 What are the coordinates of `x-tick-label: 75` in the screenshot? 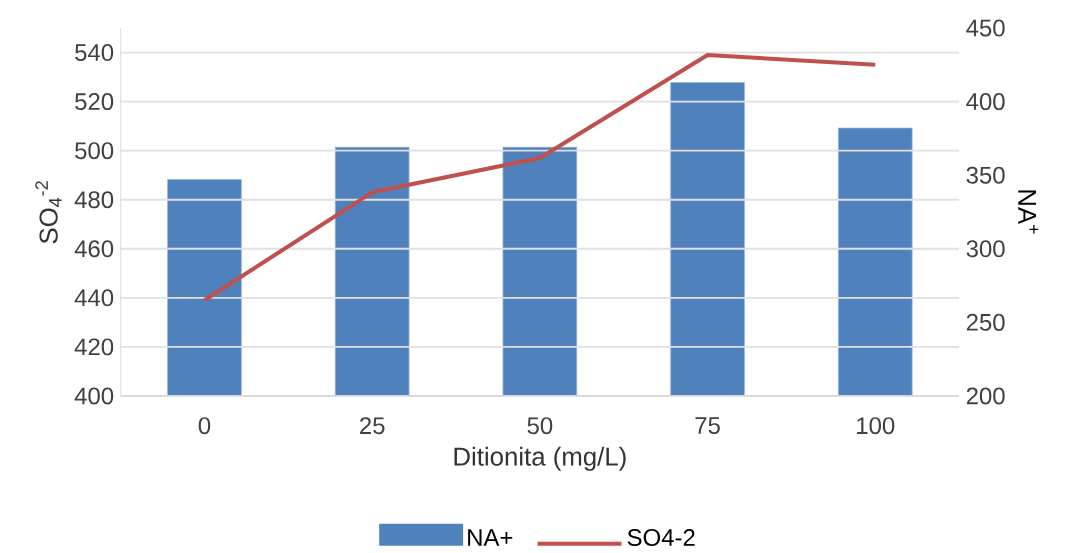 It's located at (707, 425).